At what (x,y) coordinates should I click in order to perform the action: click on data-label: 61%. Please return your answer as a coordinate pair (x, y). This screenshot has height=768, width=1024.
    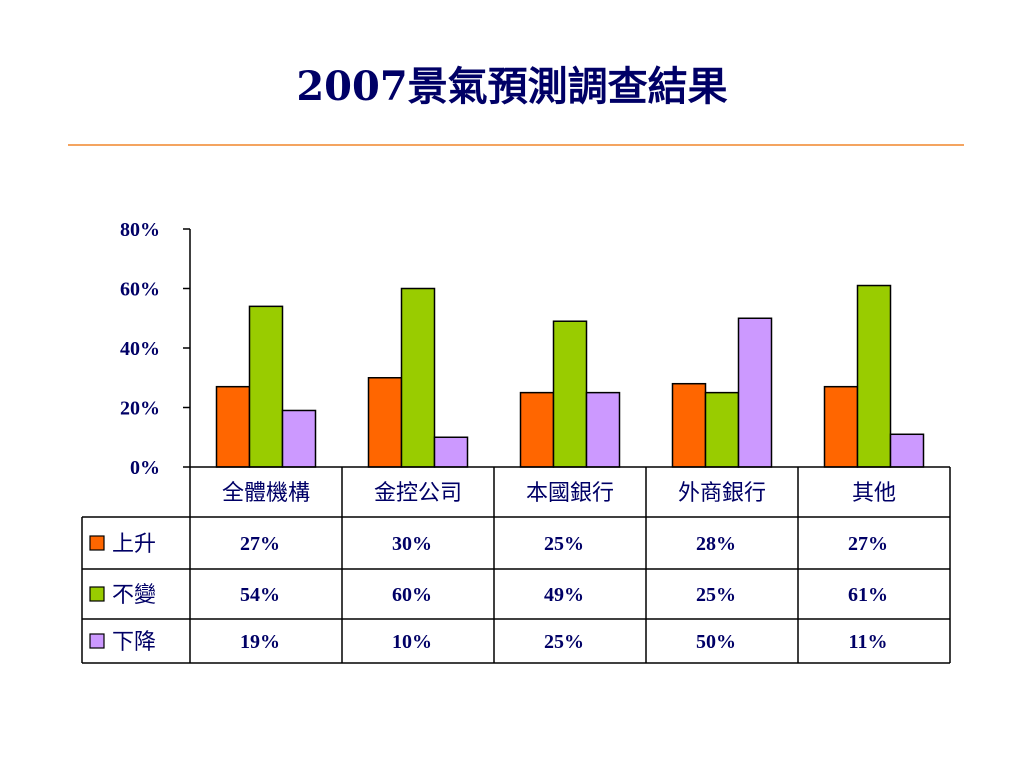
    Looking at the image, I should click on (868, 595).